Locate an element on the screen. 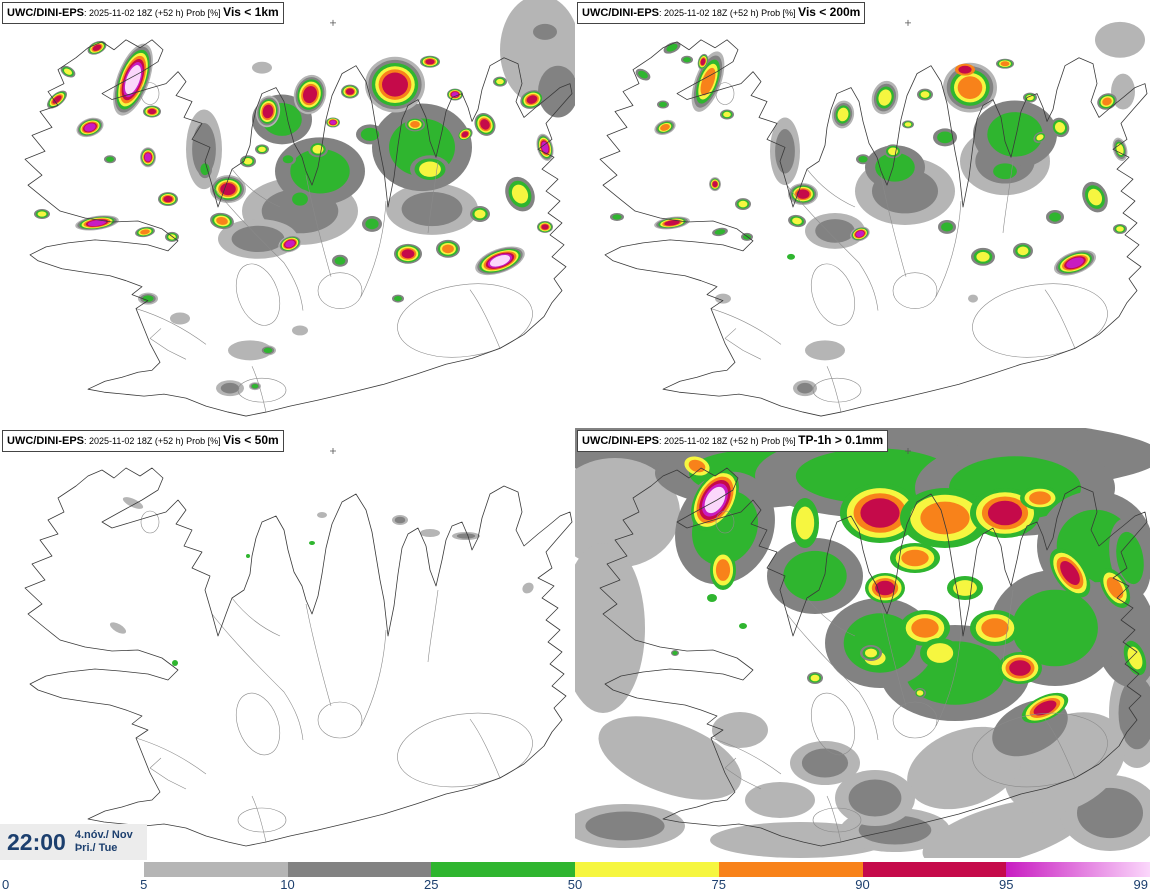  colorbar-tick-label: 75 is located at coordinates (718, 884).